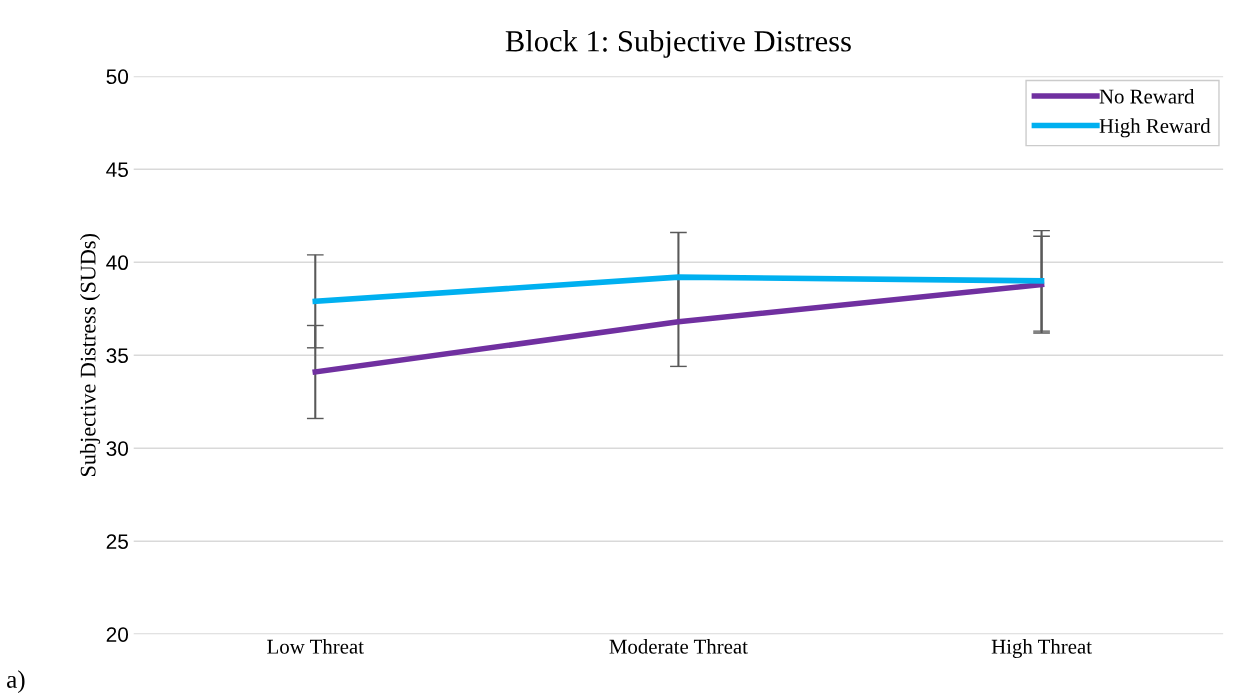  What do you see at coordinates (16, 681) in the screenshot?
I see `text: a)` at bounding box center [16, 681].